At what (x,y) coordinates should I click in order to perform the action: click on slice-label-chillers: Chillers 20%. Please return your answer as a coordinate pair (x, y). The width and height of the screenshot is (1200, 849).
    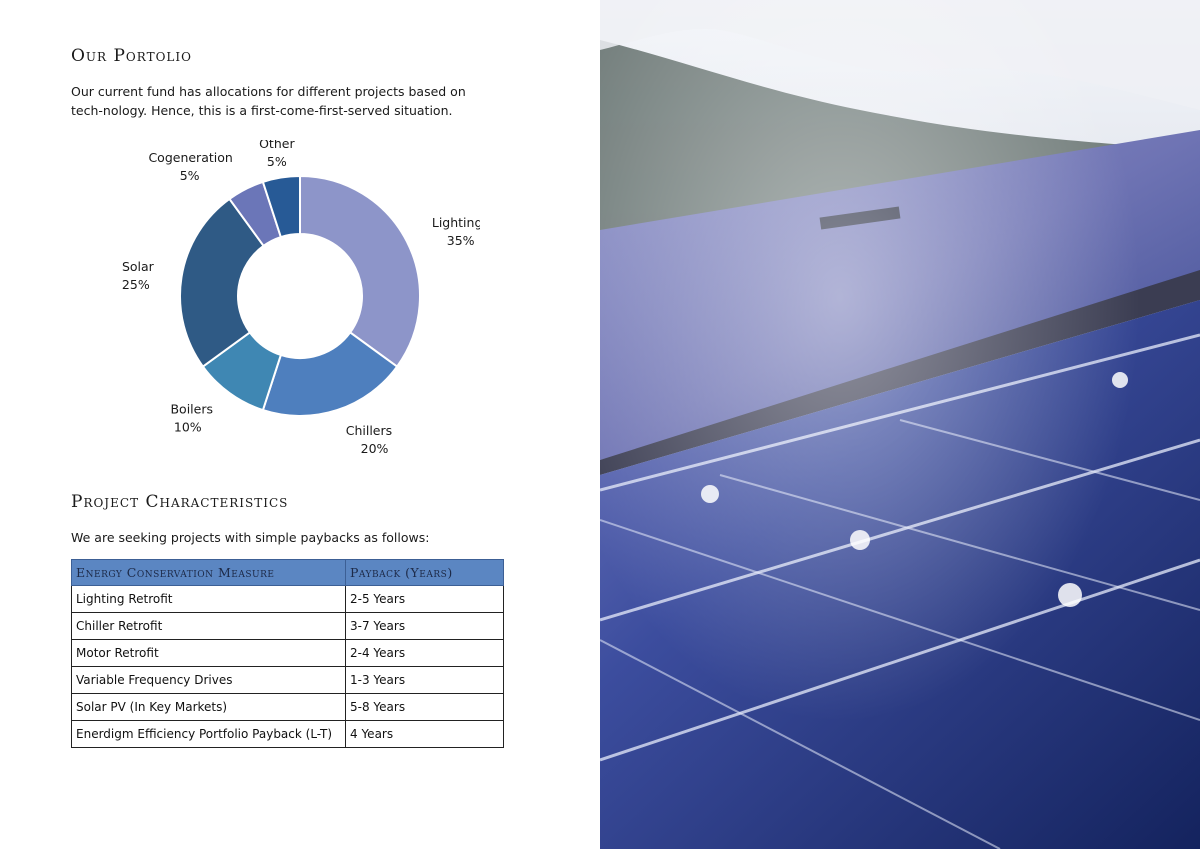
    Looking at the image, I should click on (369, 439).